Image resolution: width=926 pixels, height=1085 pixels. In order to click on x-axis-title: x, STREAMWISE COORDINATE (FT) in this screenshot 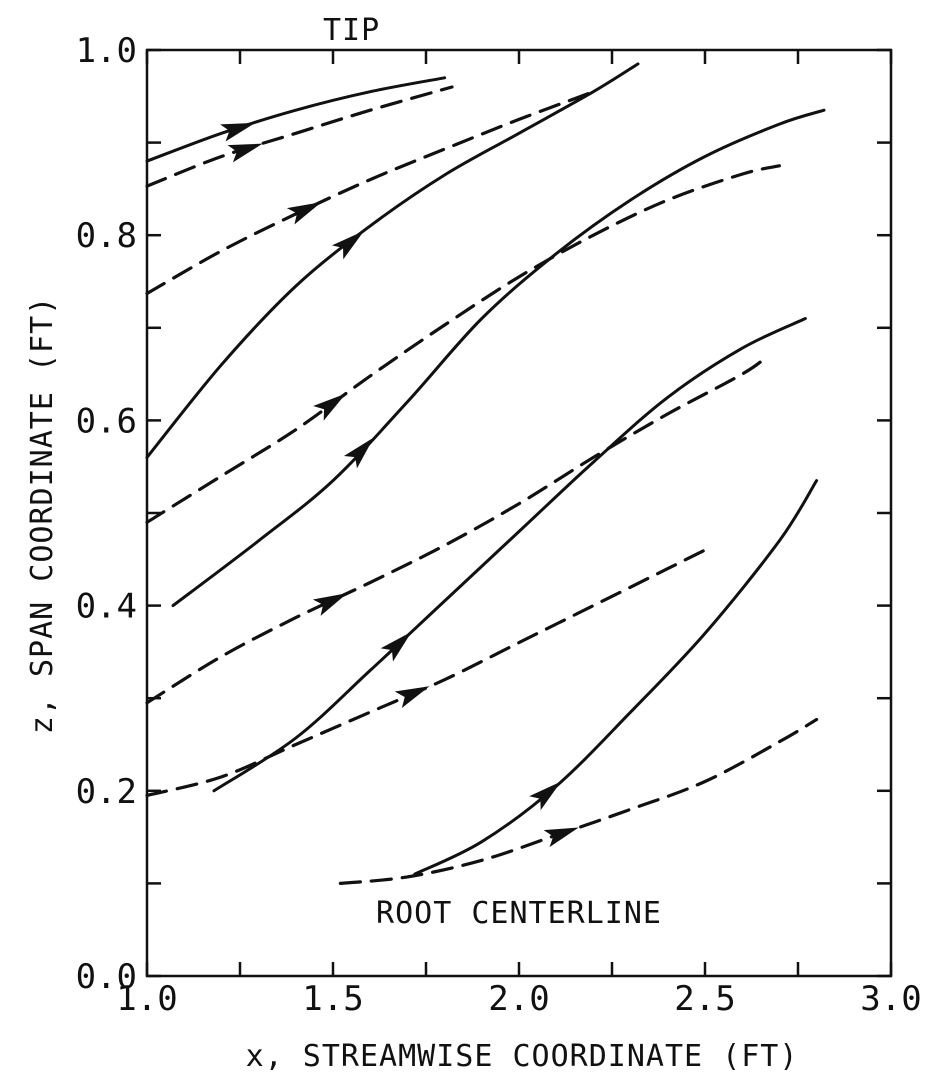, I will do `click(522, 1056)`.